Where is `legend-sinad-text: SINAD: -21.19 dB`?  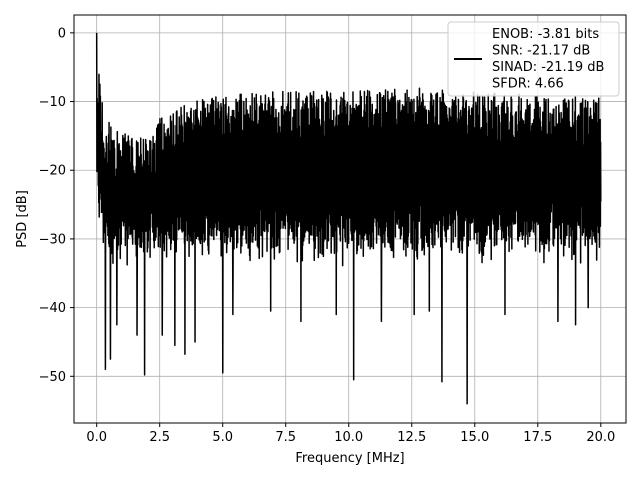
legend-sinad-text: SINAD: -21.19 dB is located at coordinates (548, 67).